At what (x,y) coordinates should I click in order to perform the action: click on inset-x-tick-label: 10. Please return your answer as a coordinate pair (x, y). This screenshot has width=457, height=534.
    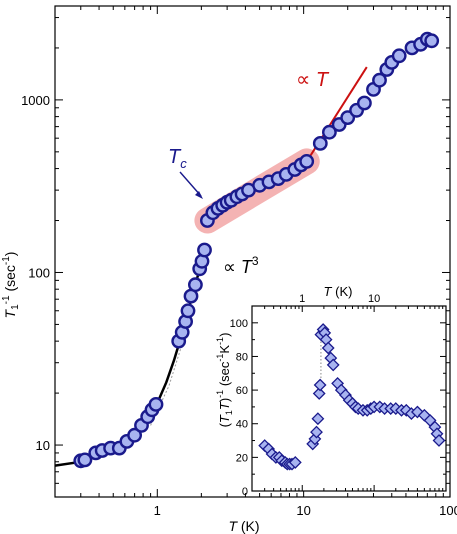
    Looking at the image, I should click on (374, 299).